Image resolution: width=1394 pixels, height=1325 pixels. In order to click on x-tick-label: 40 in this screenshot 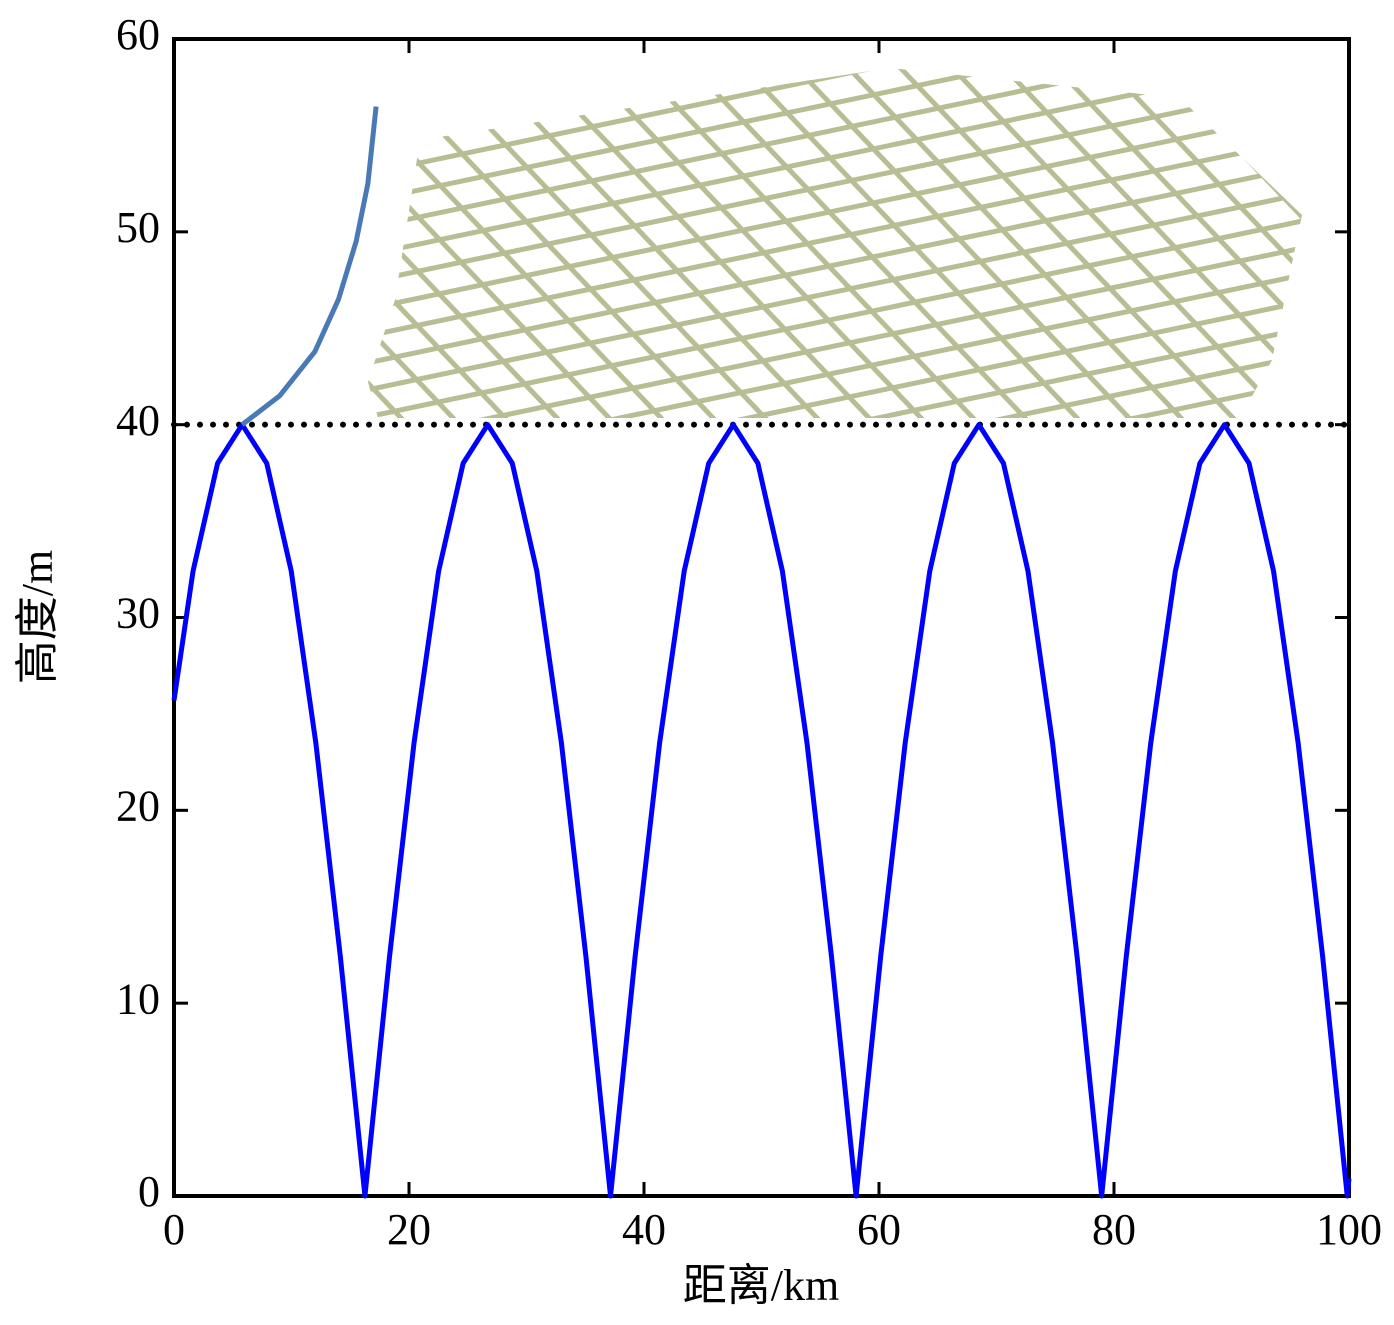, I will do `click(644, 1229)`.